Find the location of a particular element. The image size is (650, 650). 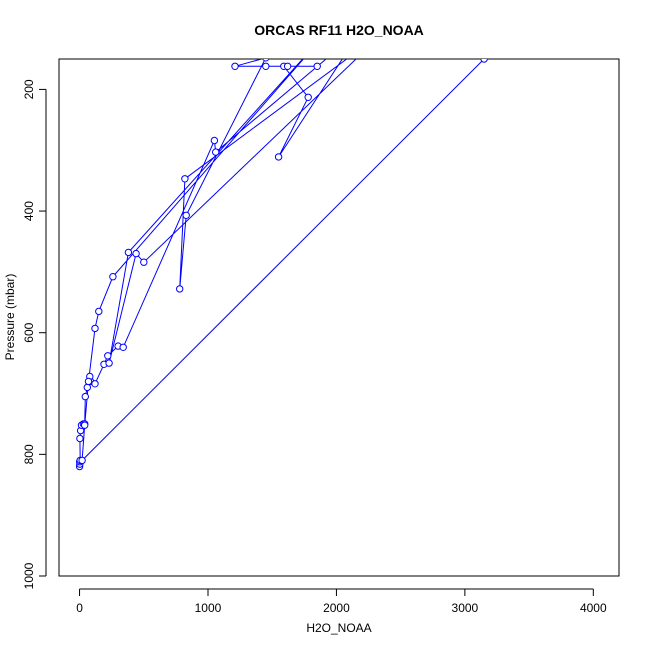

x-axis-label: H2O_NOAA is located at coordinates (338, 628).